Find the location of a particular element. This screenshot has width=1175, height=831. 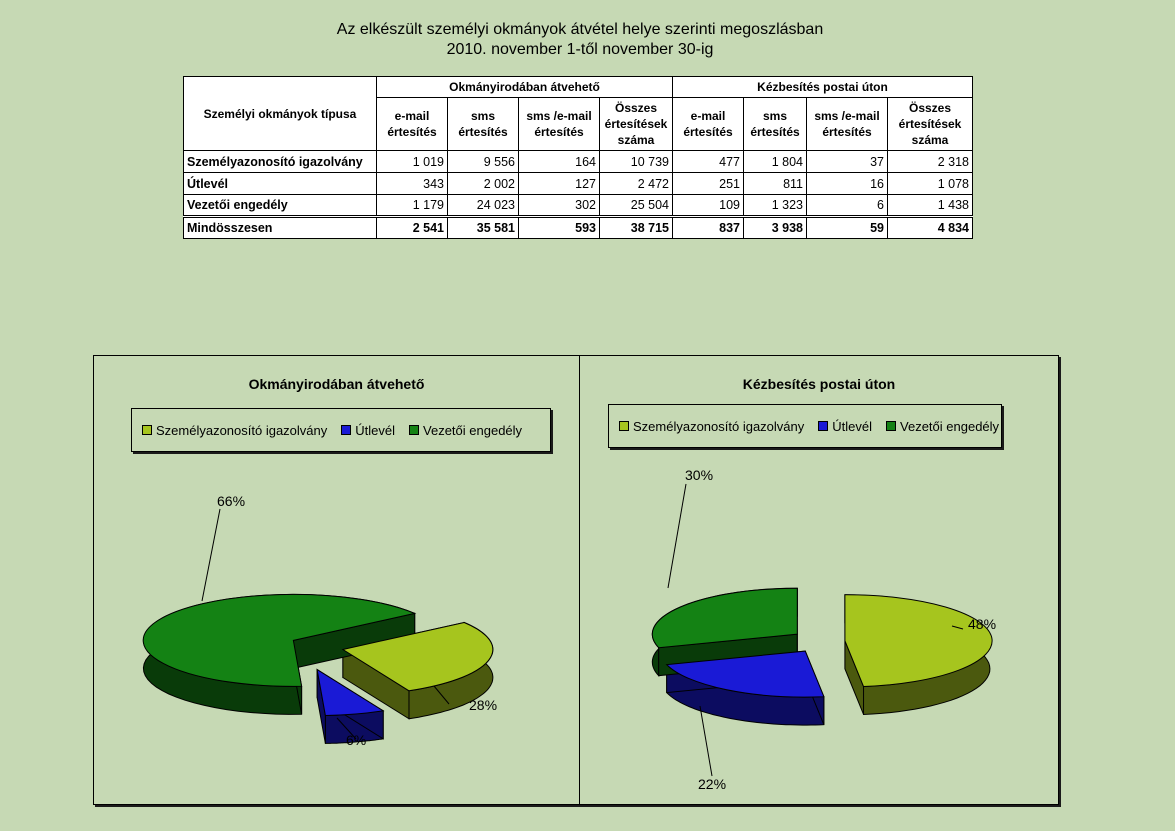

table-cell: 16 is located at coordinates (847, 183).